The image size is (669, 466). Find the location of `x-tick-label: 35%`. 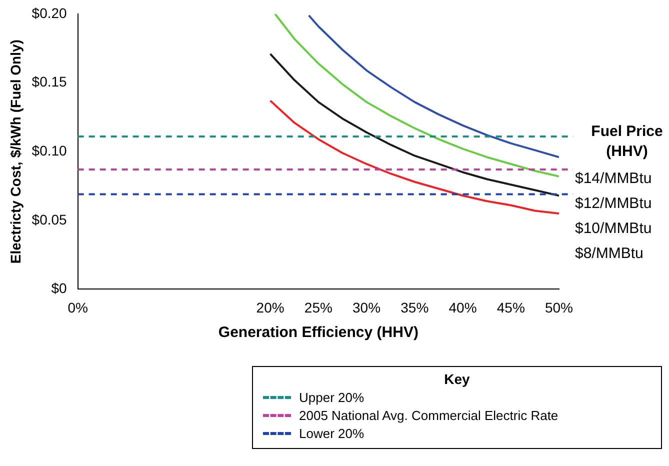

x-tick-label: 35% is located at coordinates (414, 307).